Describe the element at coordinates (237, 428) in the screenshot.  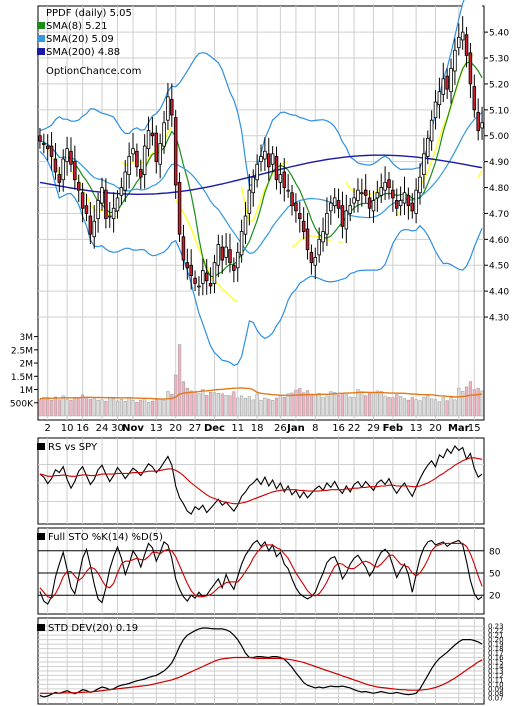
I see `x-tick-label: 11` at that location.